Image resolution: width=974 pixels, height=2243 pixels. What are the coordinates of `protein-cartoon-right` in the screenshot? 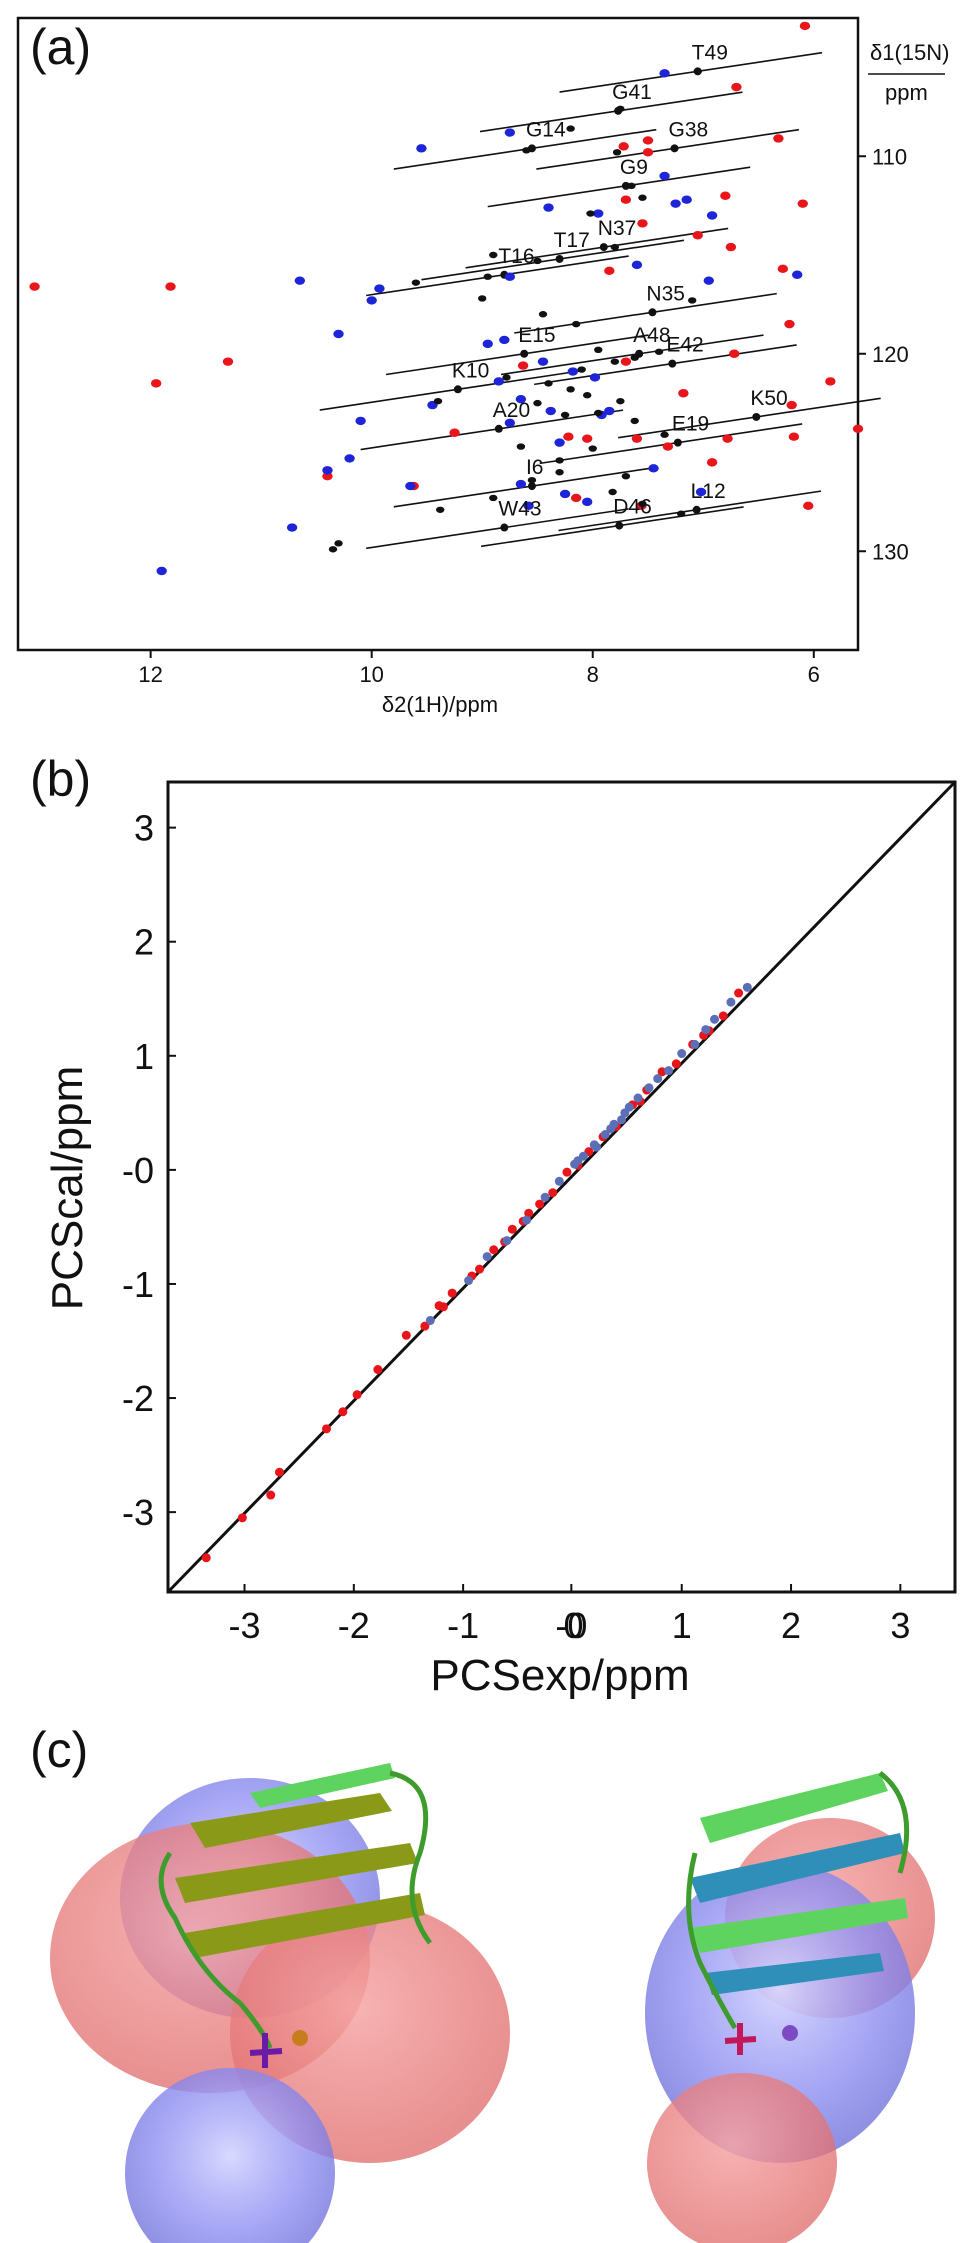 It's located at (798, 1913).